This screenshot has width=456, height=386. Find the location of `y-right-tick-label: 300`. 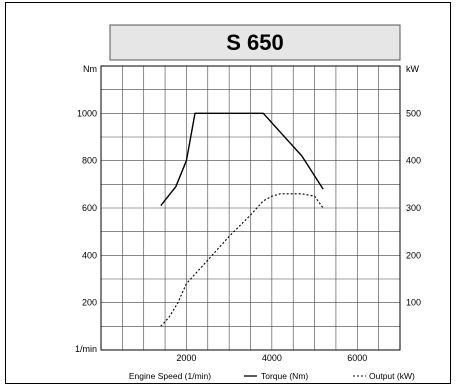

y-right-tick-label: 300 is located at coordinates (413, 208).